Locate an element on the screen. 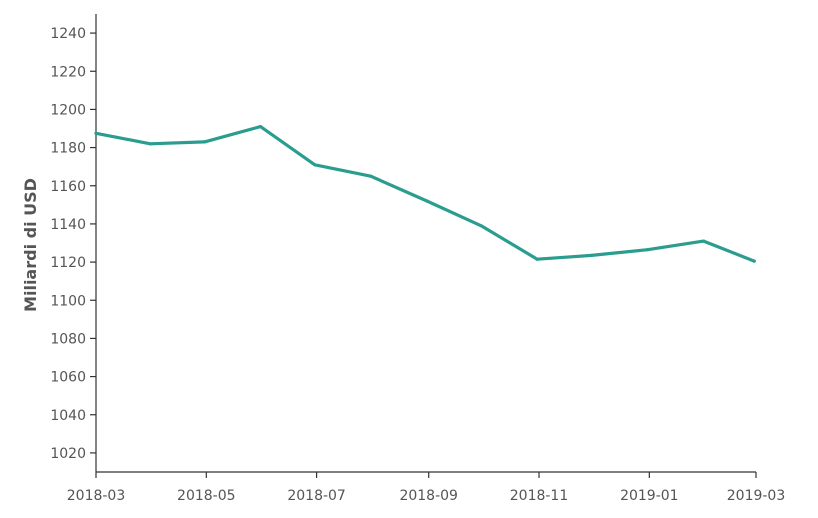 This screenshot has height=518, width=818. y-tick-label: 1200 is located at coordinates (68, 110).